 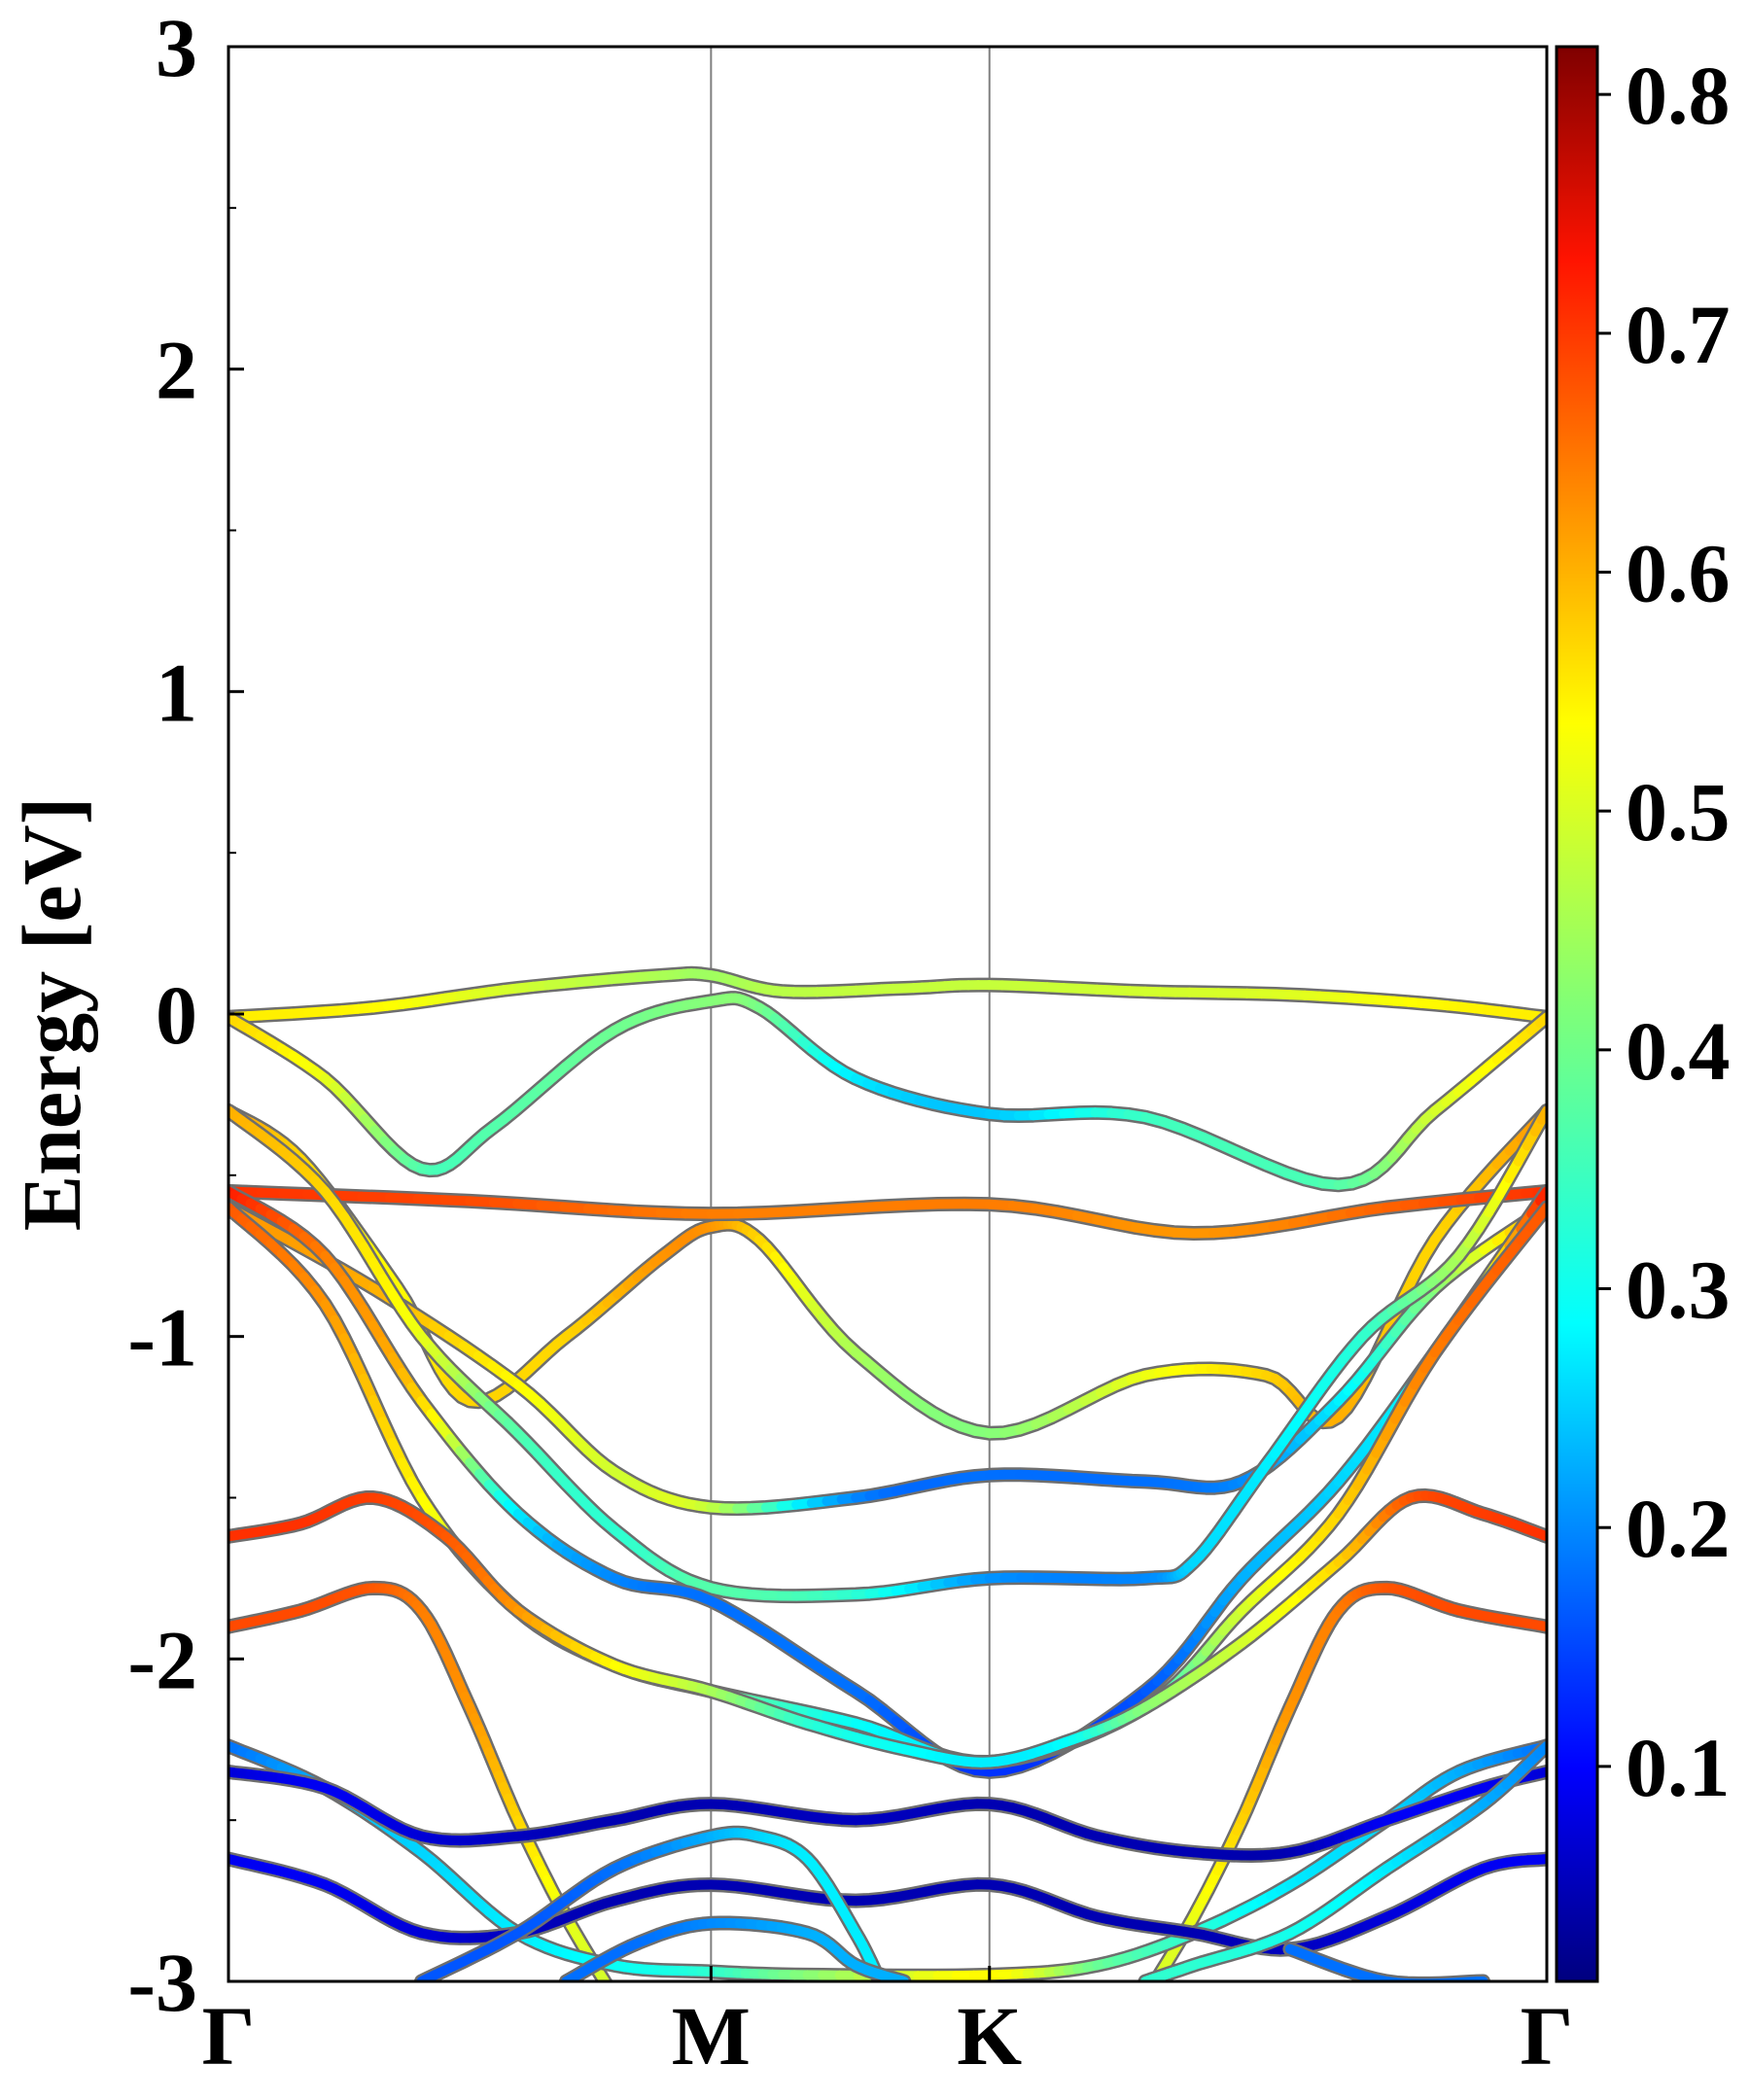 I want to click on colorbar-tick-label: 0.8, so click(x=1678, y=95).